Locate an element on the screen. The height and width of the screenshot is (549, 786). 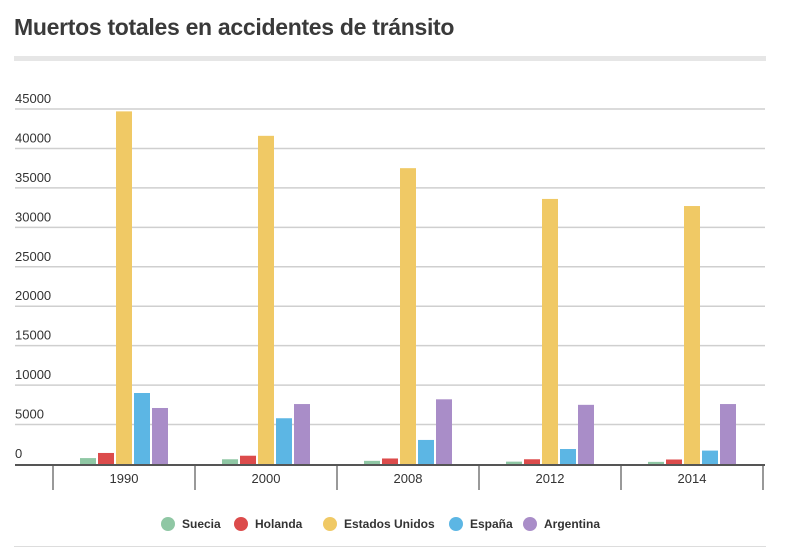
bar-holanda-2012 is located at coordinates (532, 461).